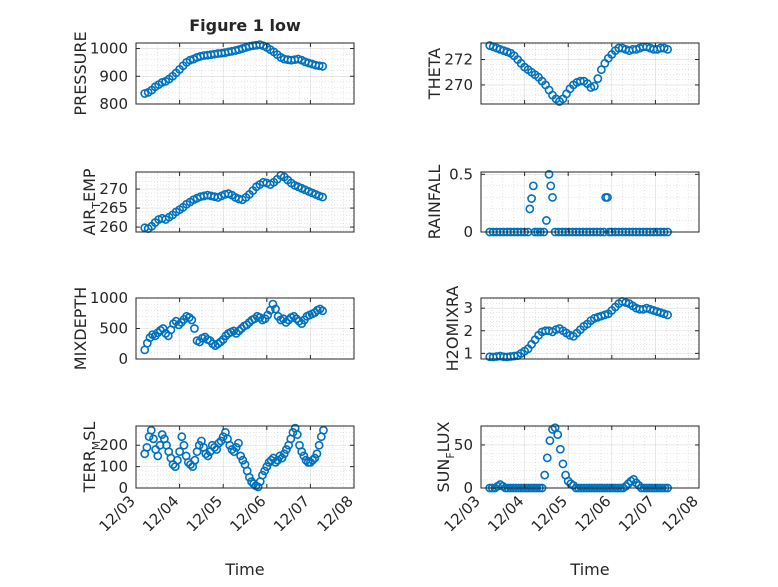 Image resolution: width=778 pixels, height=587 pixels. I want to click on x-tick-label: 12/06, so click(247, 513).